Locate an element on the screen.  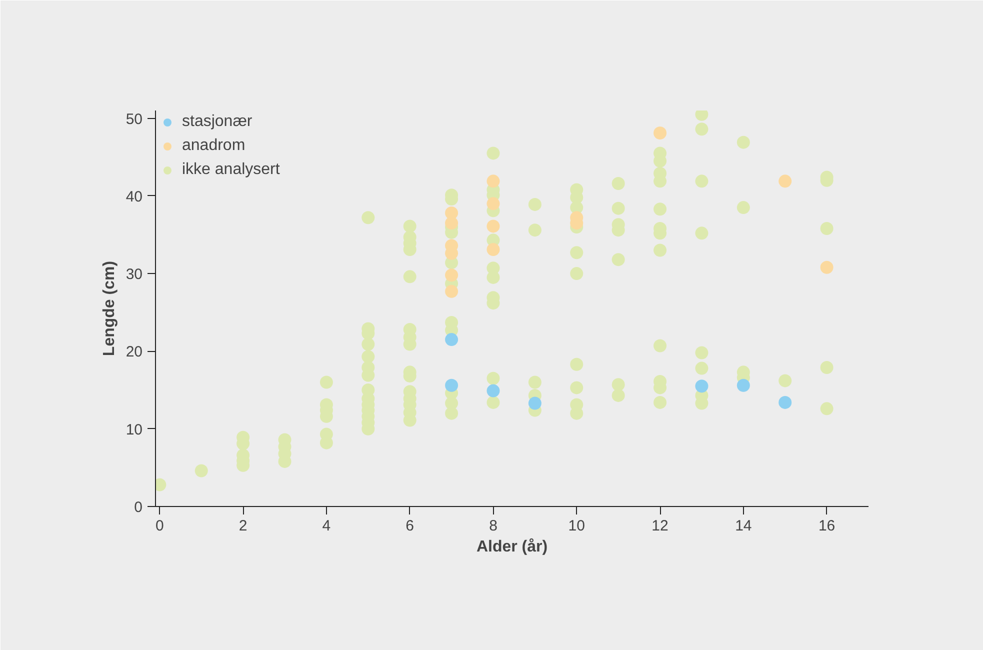
x-tick-label: 16 is located at coordinates (827, 526).